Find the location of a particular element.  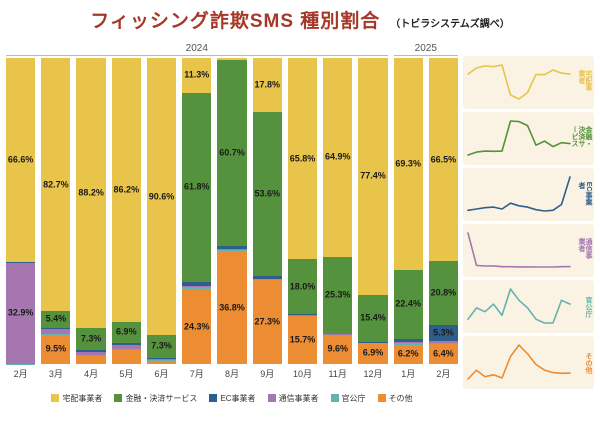

bar-segment-label: 64.9% is located at coordinates (337, 156).